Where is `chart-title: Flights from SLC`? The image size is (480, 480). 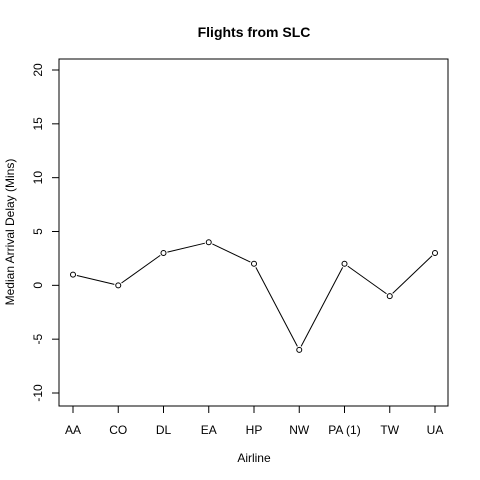
chart-title: Flights from SLC is located at coordinates (254, 32).